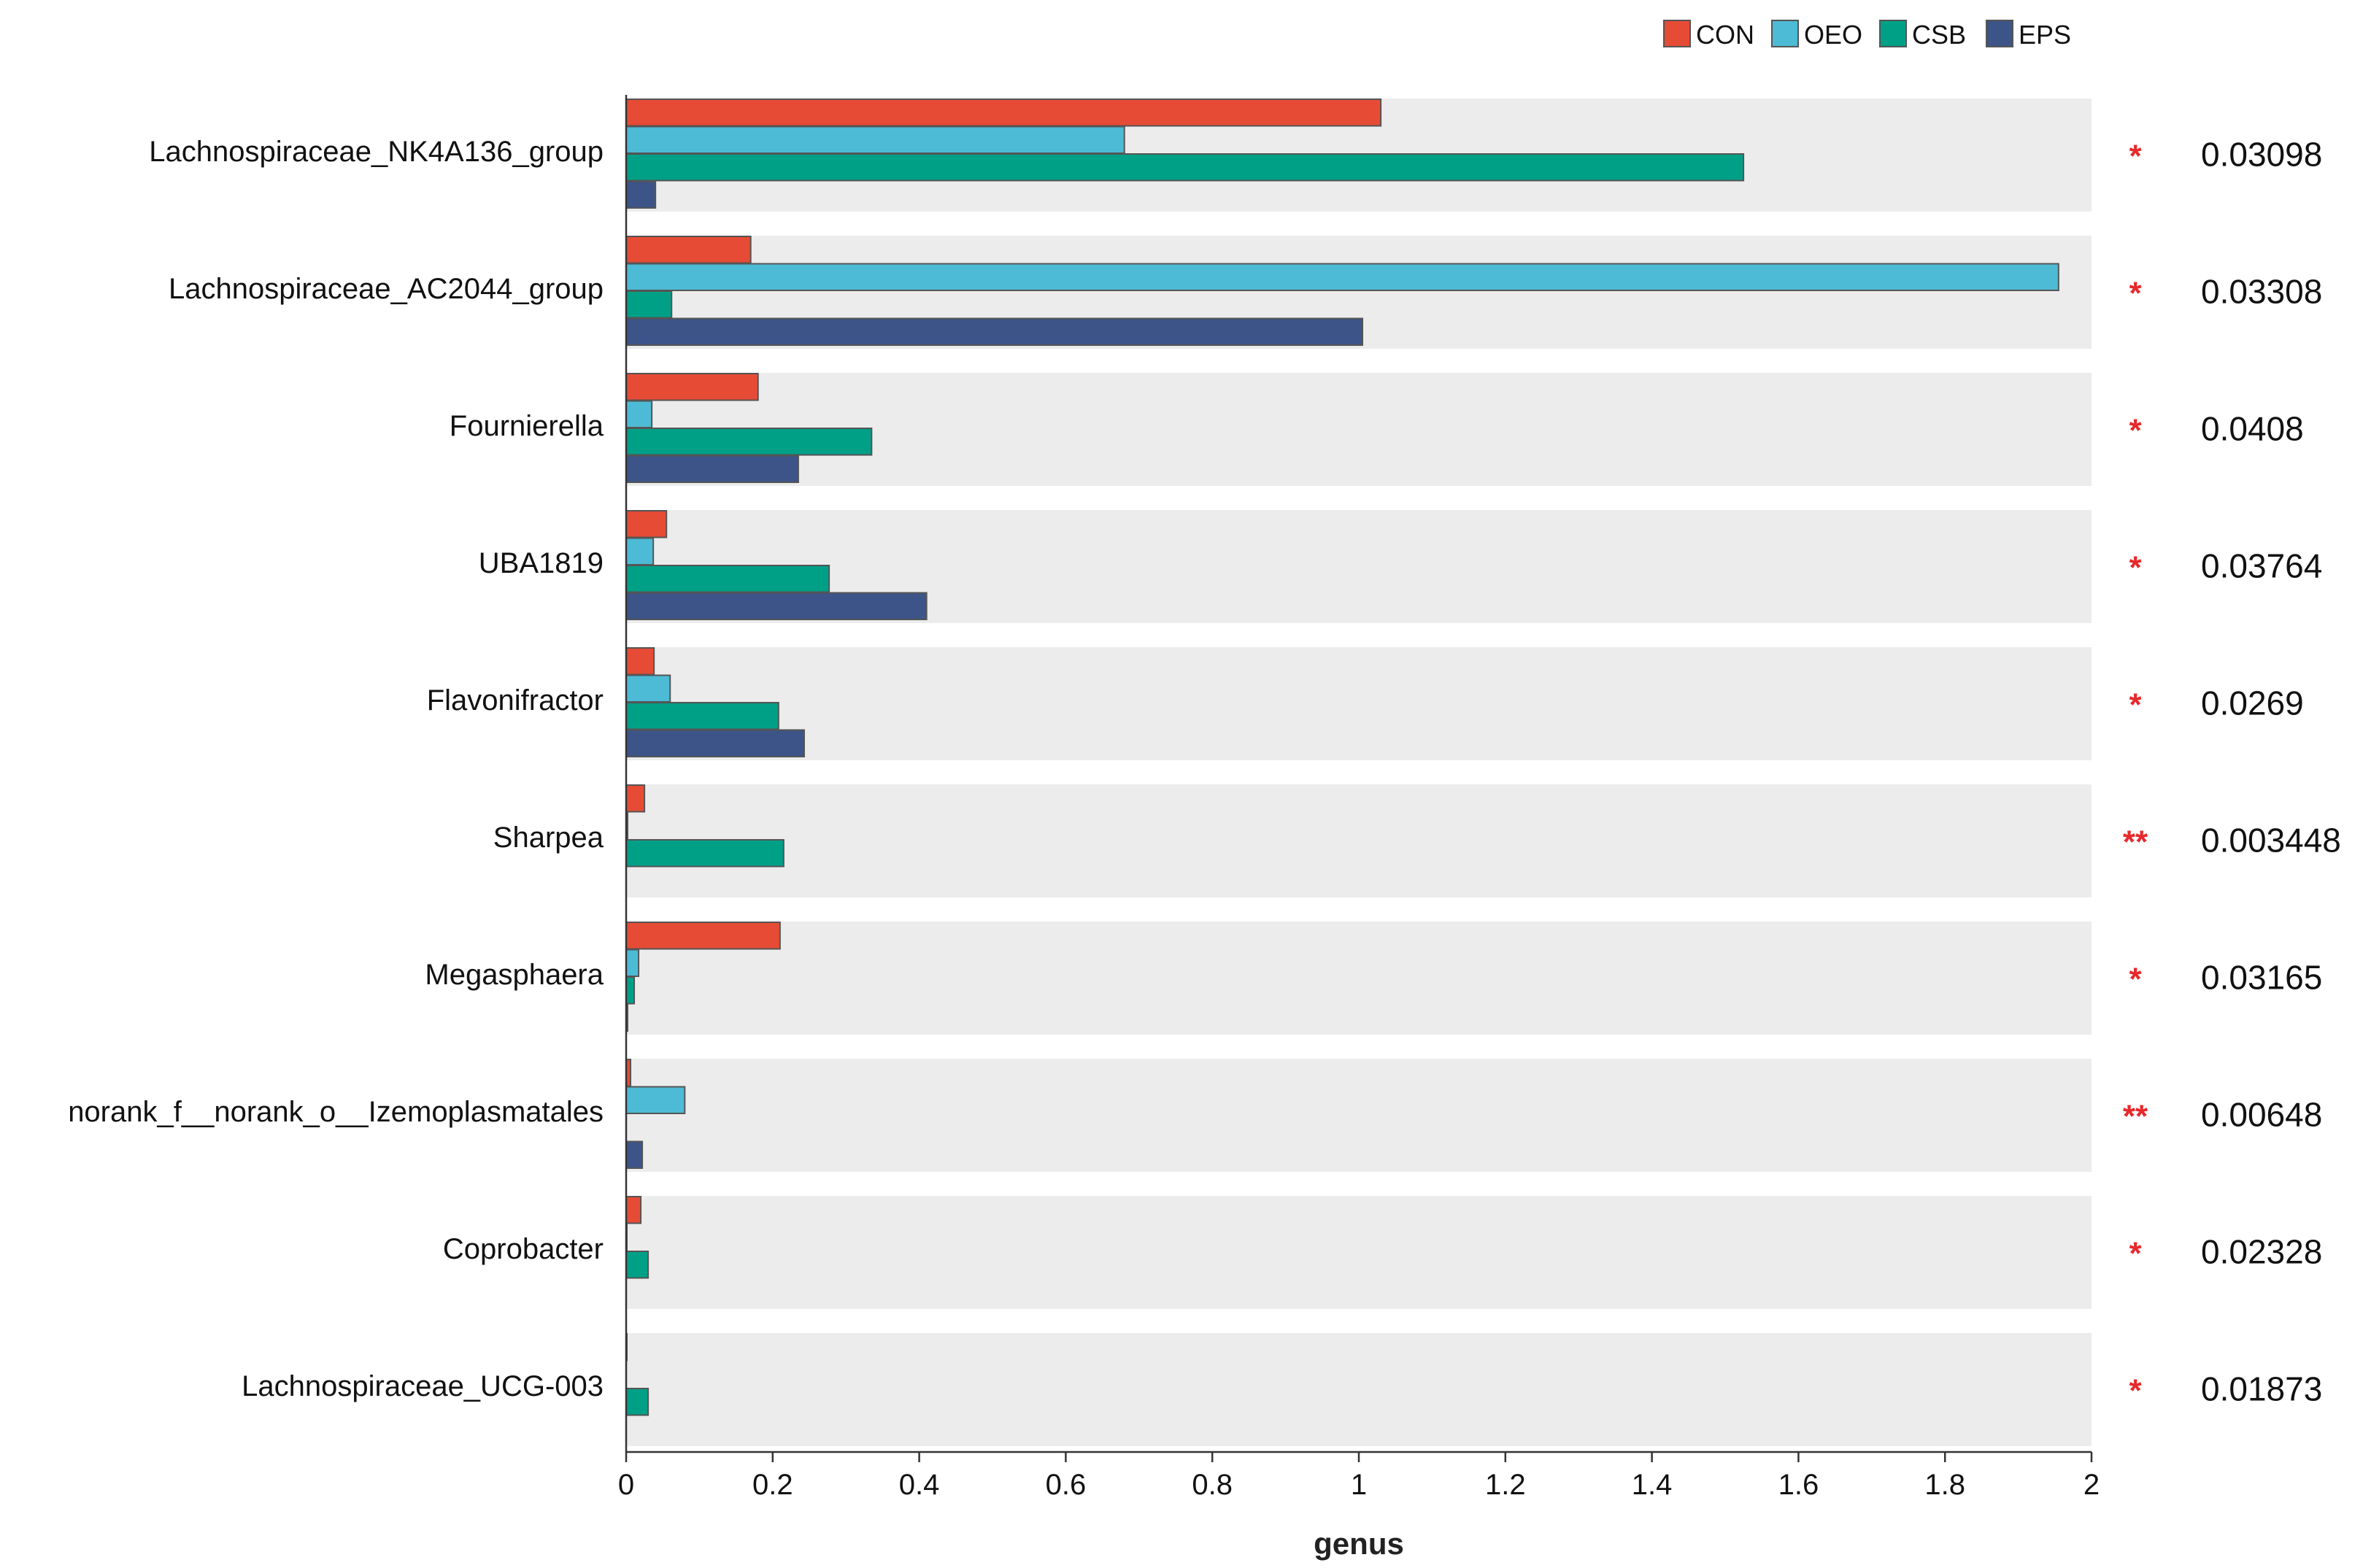  Describe the element at coordinates (386, 289) in the screenshot. I see `category-label: Lachnospiraceae_AC2044_group` at that location.